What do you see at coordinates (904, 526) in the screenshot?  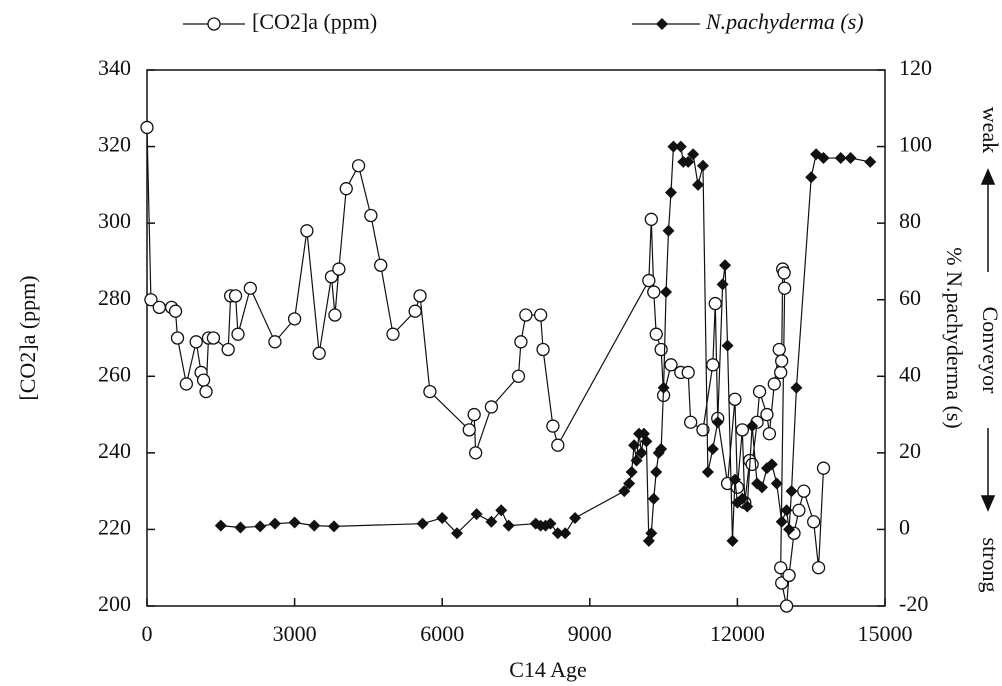 I see `y2-tick-label: 0` at bounding box center [904, 526].